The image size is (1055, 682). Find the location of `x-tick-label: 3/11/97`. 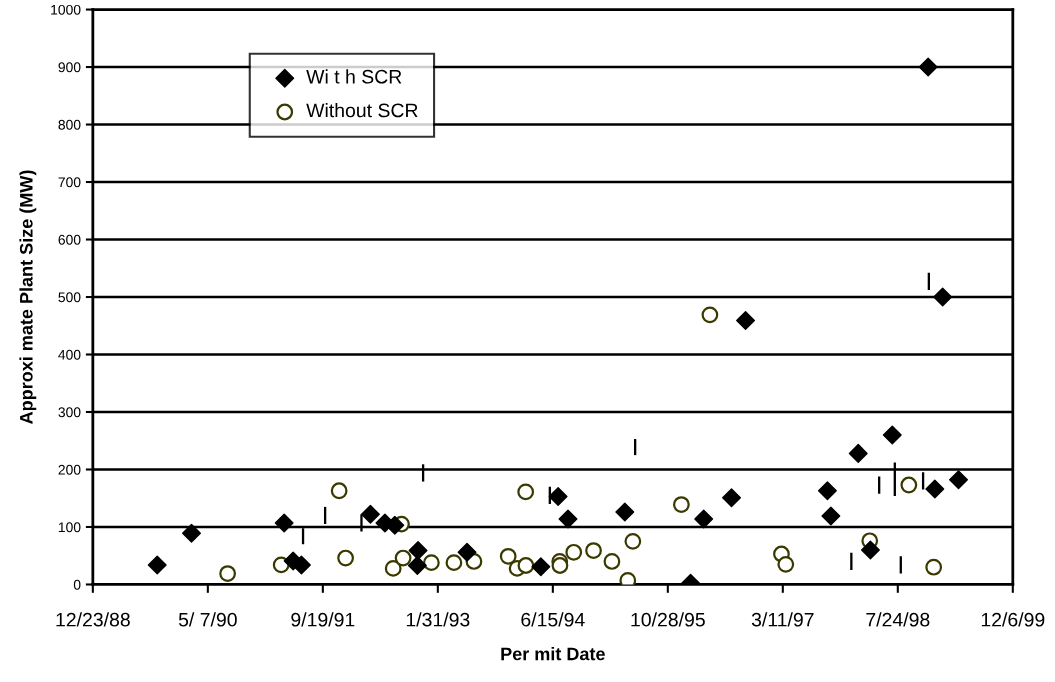

x-tick-label: 3/11/97 is located at coordinates (782, 619).